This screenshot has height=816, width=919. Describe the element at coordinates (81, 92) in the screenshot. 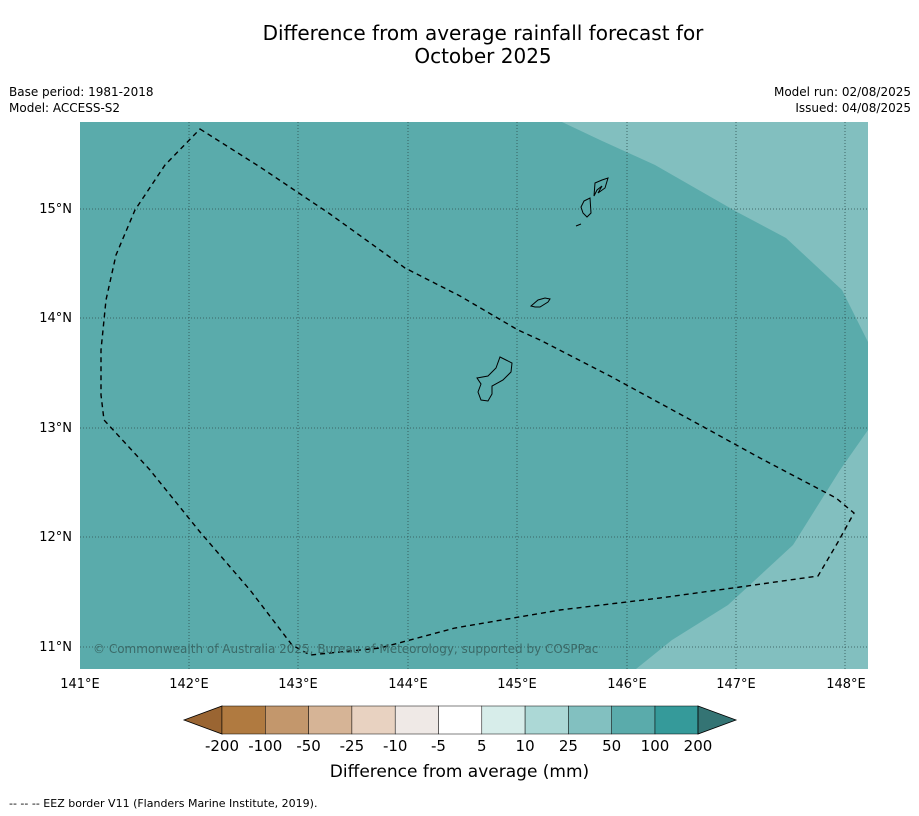

I see `base-period-text: Base period: 1981-2018` at that location.